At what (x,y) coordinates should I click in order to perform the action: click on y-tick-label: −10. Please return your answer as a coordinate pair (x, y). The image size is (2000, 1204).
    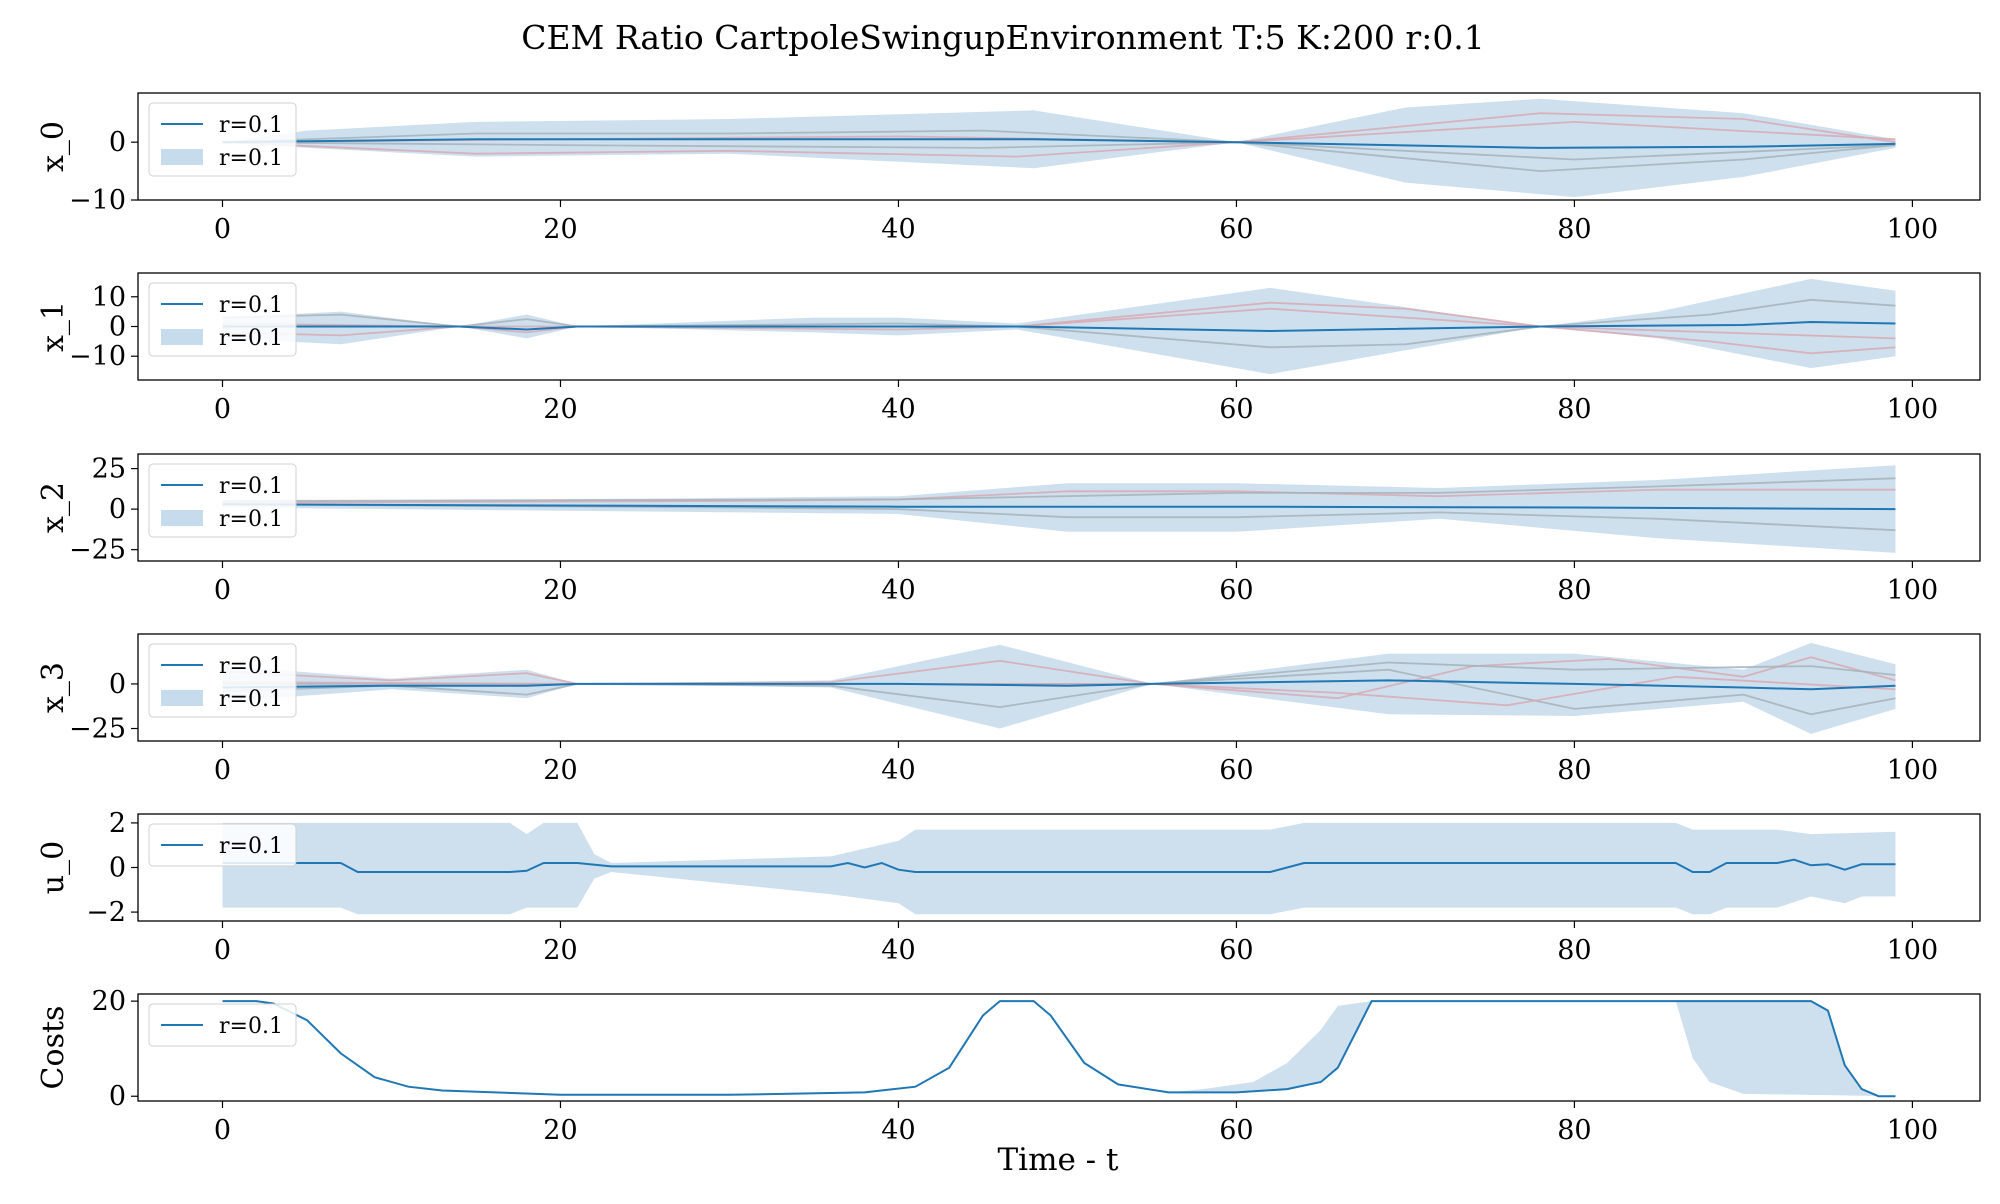
    Looking at the image, I should click on (97, 356).